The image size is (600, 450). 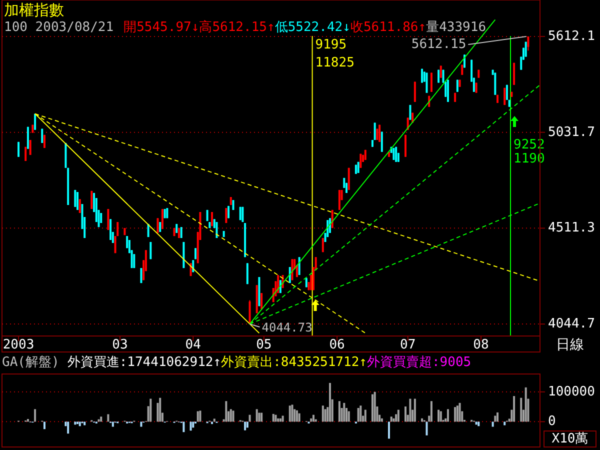 I want to click on y-tick-label: 5031.7, so click(x=571, y=132).